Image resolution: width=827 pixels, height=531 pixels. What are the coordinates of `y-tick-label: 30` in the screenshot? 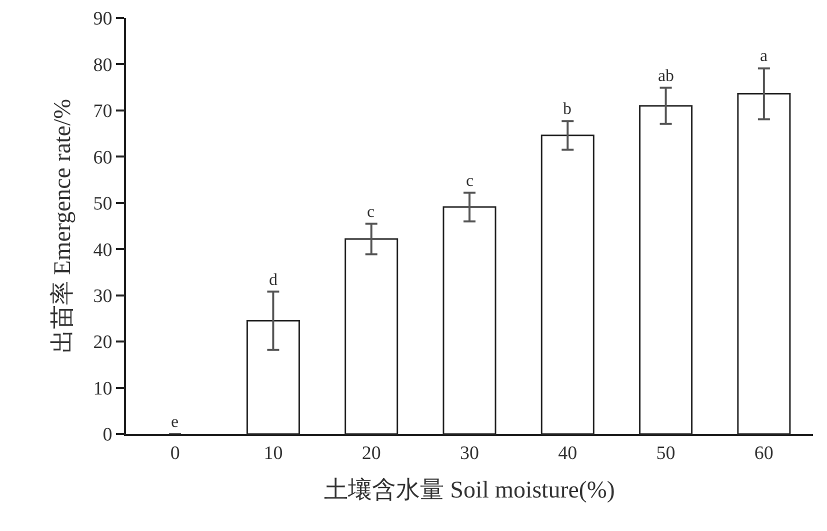 It's located at (102, 296).